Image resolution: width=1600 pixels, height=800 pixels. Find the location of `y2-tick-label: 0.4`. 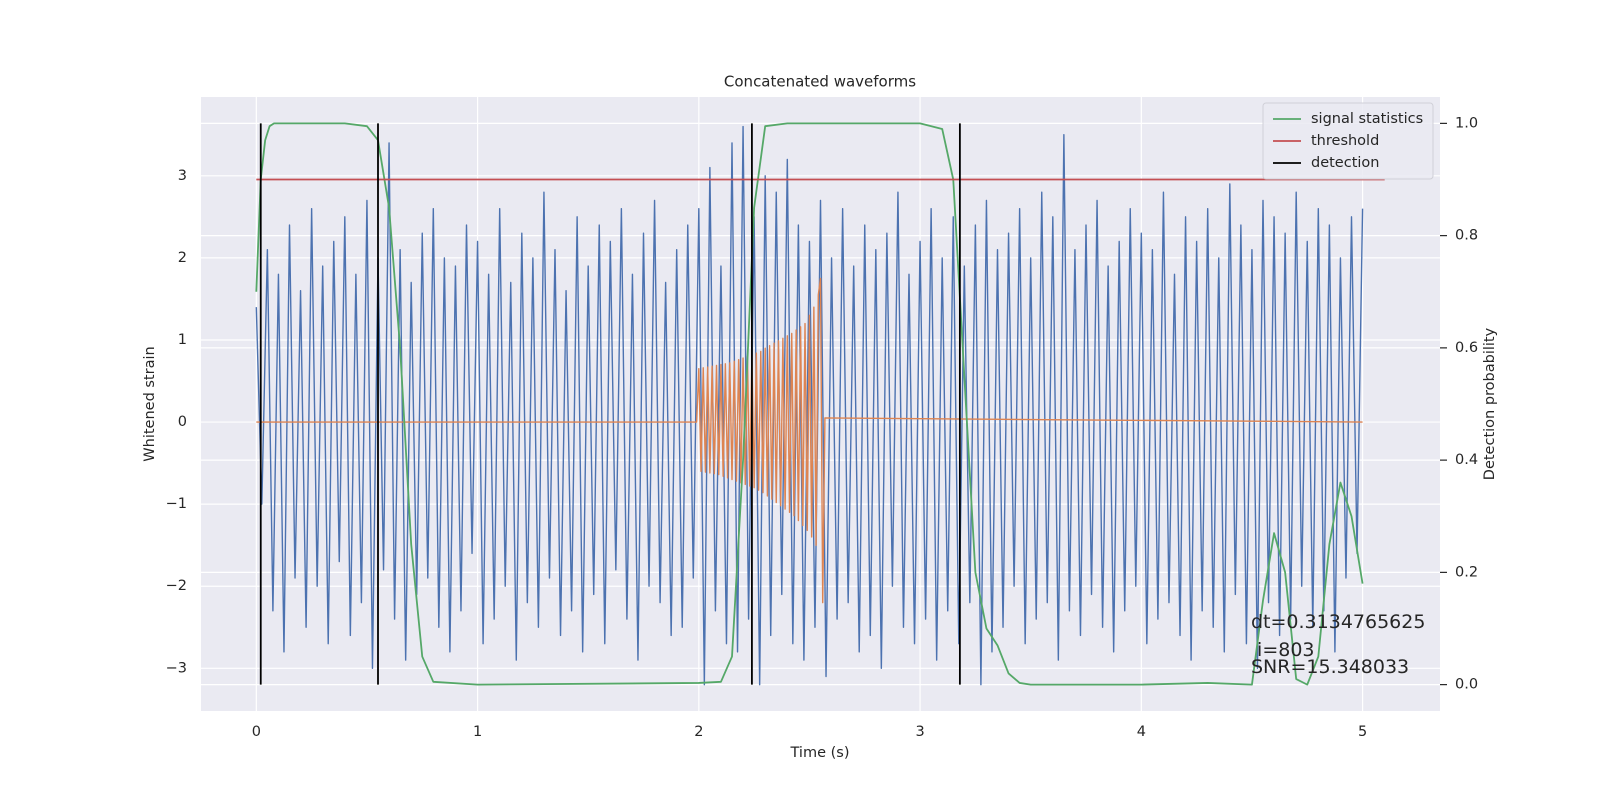

y2-tick-label: 0.4 is located at coordinates (1466, 460).